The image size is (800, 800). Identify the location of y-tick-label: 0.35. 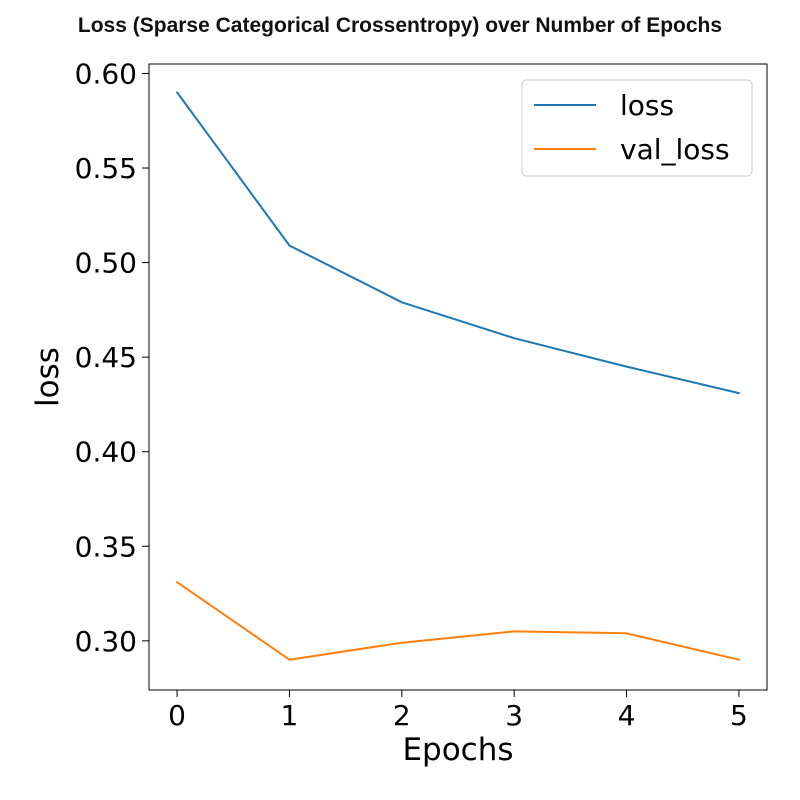
(106, 546).